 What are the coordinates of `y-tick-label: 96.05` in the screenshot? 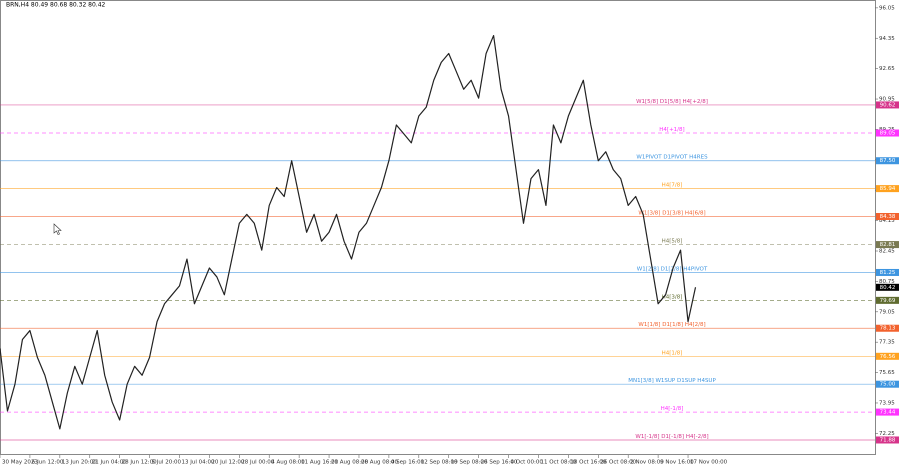 It's located at (887, 8).